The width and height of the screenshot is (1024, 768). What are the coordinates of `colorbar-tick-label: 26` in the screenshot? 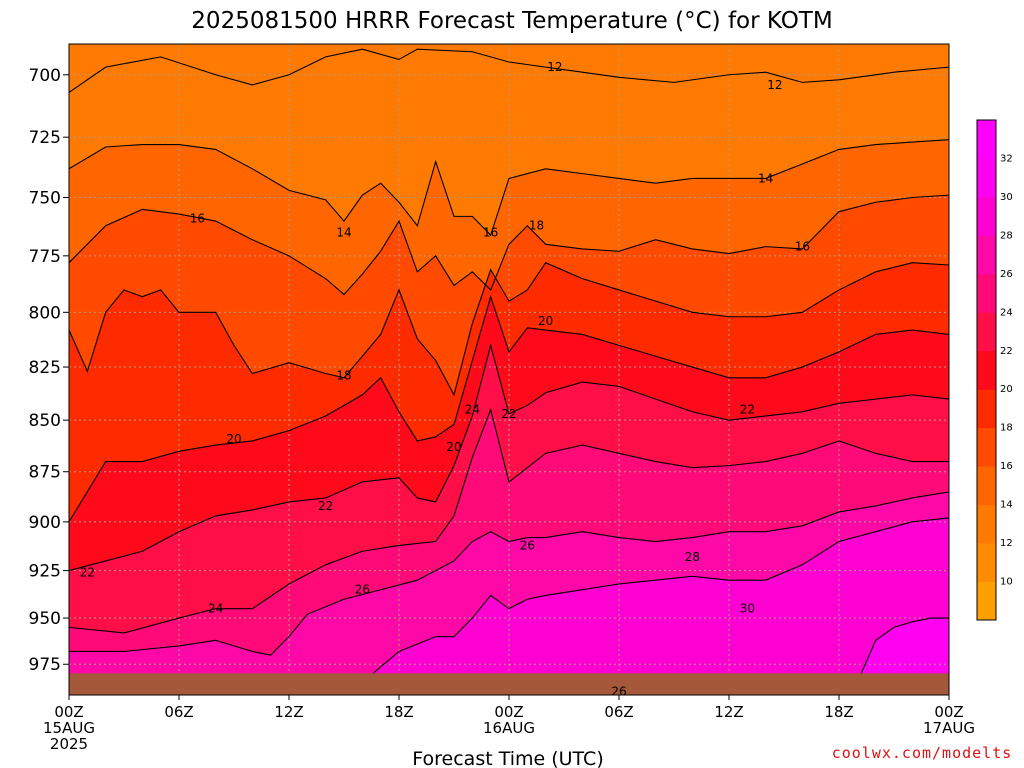 It's located at (1006, 274).